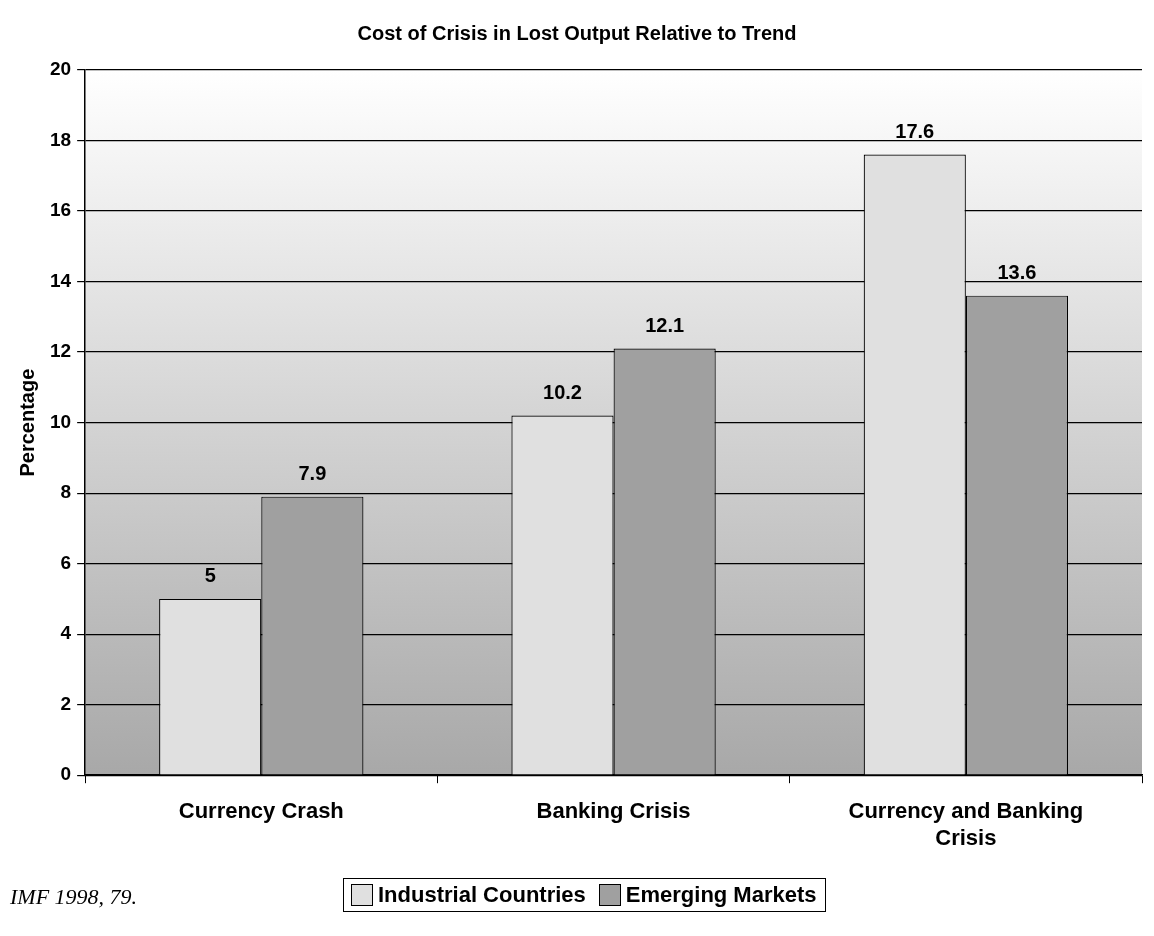 The width and height of the screenshot is (1154, 936). I want to click on y-tick-label: 20, so click(60, 69).